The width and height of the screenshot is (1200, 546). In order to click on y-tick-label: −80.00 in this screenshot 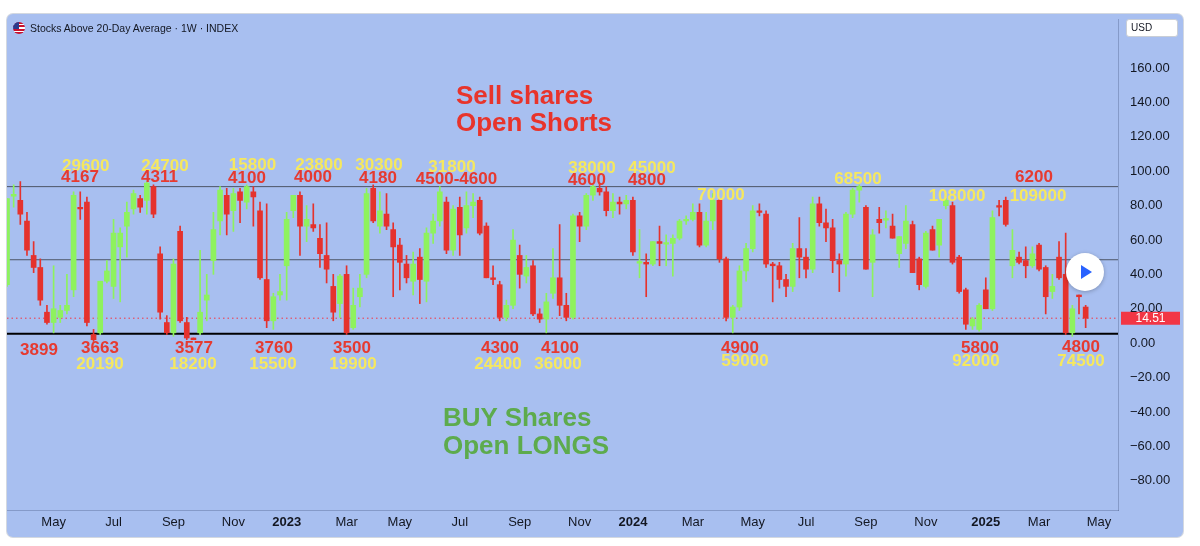, I will do `click(1150, 480)`.